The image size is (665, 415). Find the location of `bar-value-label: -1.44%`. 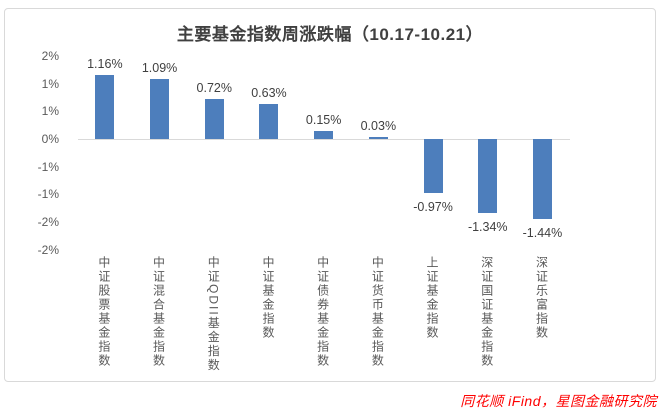

bar-value-label: -1.44% is located at coordinates (542, 232).